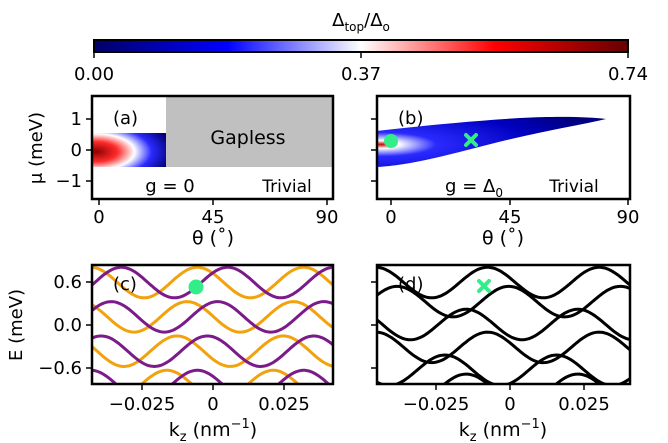 This screenshot has height=443, width=668. Describe the element at coordinates (628, 74) in the screenshot. I see `colorbar-tick-2: 0.74` at that location.